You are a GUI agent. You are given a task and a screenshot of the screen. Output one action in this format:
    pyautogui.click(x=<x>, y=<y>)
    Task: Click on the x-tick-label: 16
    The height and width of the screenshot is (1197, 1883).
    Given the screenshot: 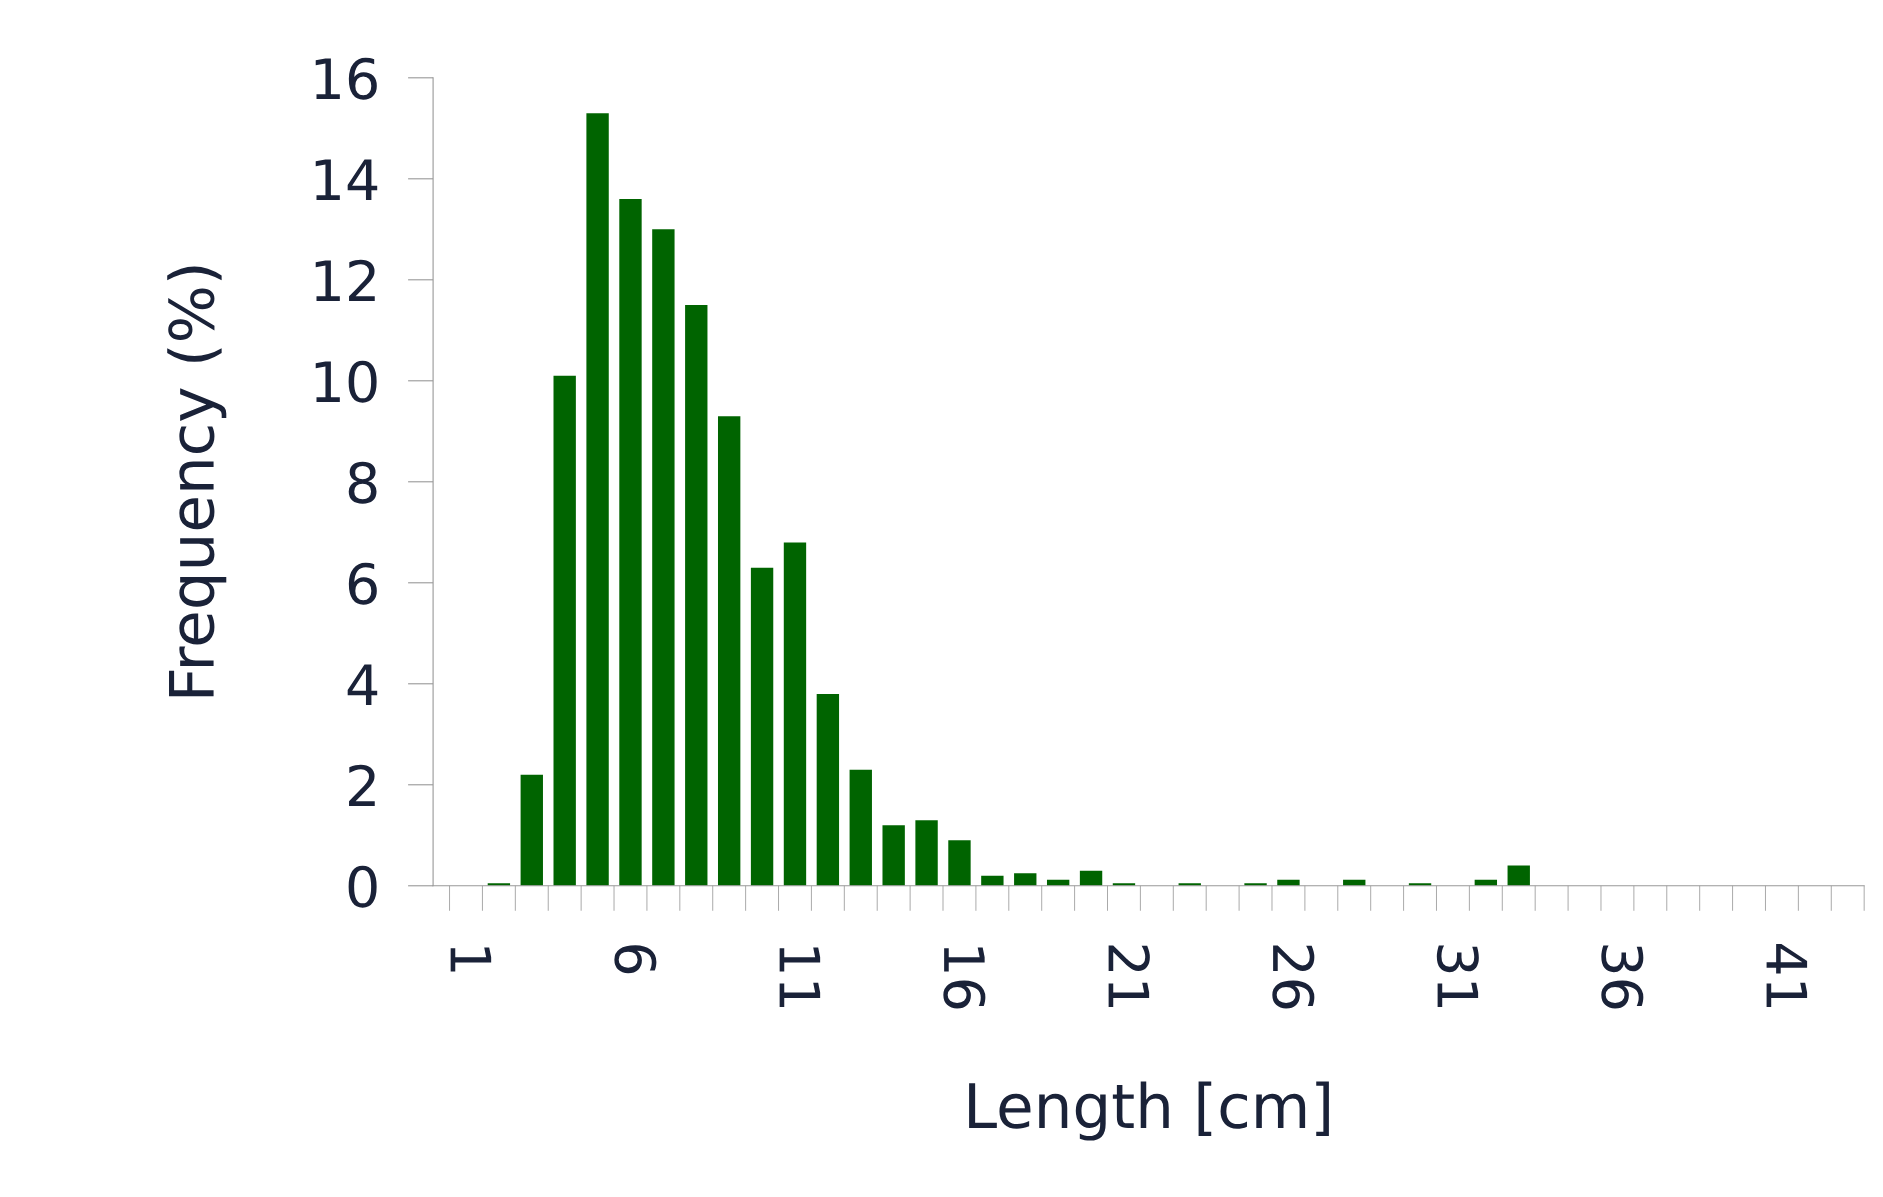 What is the action you would take?
    pyautogui.click(x=964, y=978)
    